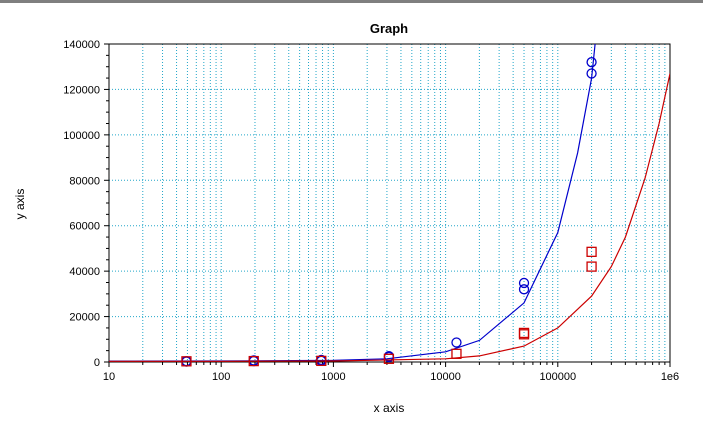  What do you see at coordinates (351, 1) in the screenshot?
I see `window-top-border` at bounding box center [351, 1].